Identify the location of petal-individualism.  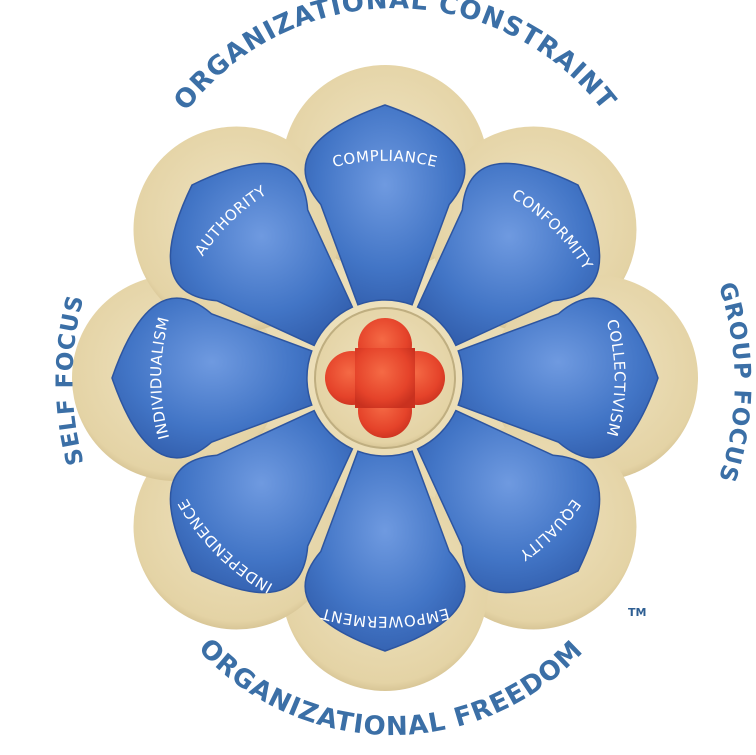
(212, 378).